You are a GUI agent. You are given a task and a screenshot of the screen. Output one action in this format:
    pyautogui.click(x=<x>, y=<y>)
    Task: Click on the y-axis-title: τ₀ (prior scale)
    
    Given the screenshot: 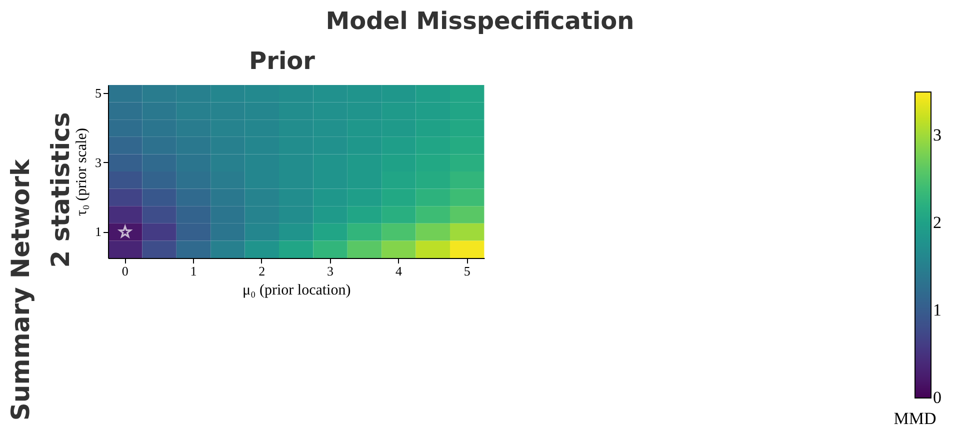 What is the action you would take?
    pyautogui.click(x=82, y=172)
    